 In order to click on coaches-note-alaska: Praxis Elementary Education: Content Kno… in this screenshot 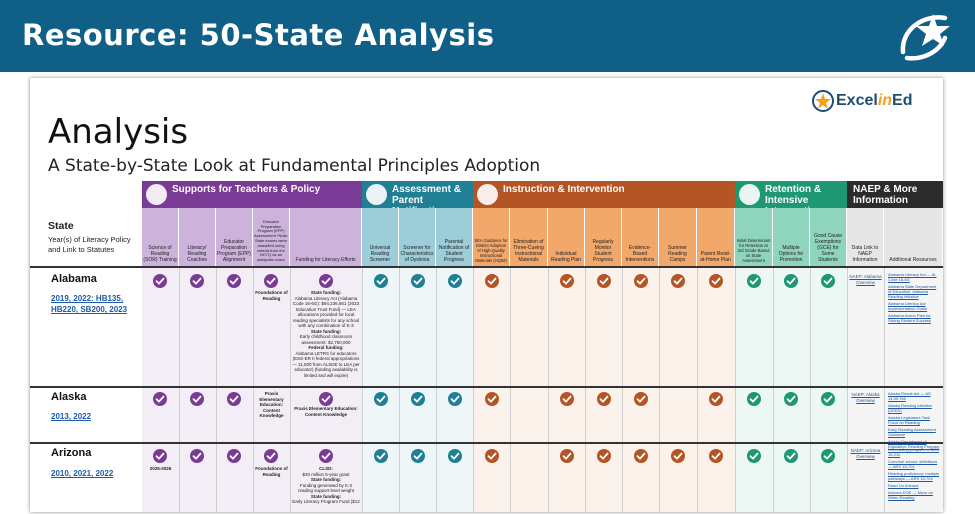, I will do `click(271, 404)`.